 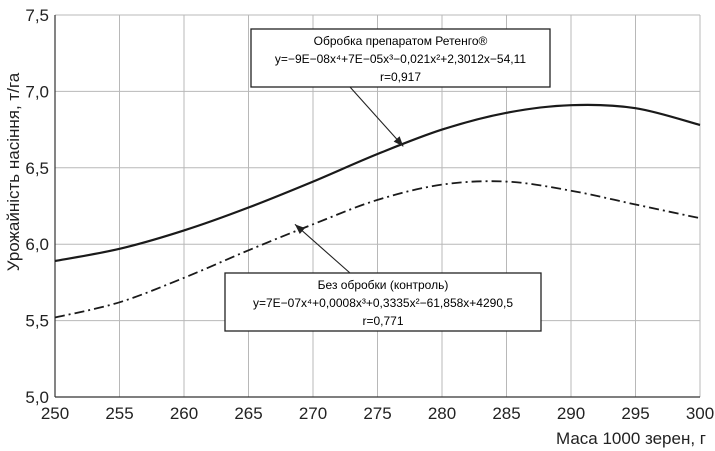 I want to click on annotation-text: r=0,917, so click(x=400, y=77).